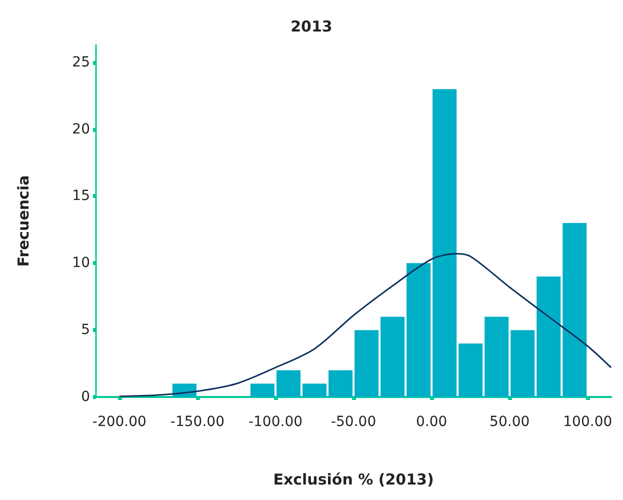 The height and width of the screenshot is (500, 623). I want to click on y-tick-label: 15, so click(81, 196).